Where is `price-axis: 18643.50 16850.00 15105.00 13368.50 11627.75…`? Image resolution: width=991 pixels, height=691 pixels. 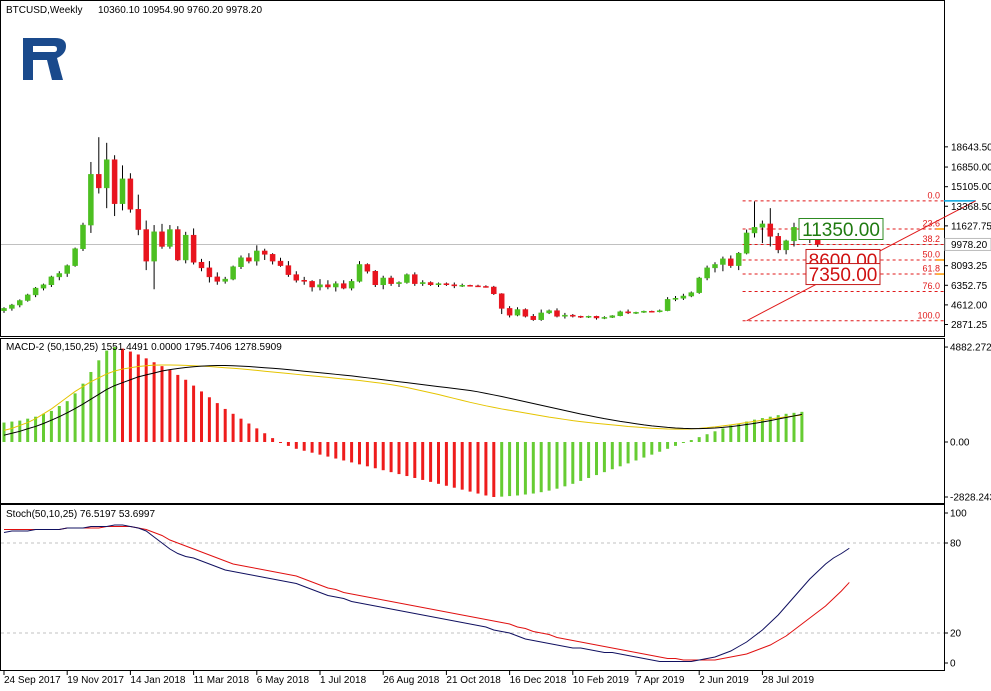 price-axis: 18643.50 16850.00 15105.00 13368.50 11627.75… is located at coordinates (967, 236).